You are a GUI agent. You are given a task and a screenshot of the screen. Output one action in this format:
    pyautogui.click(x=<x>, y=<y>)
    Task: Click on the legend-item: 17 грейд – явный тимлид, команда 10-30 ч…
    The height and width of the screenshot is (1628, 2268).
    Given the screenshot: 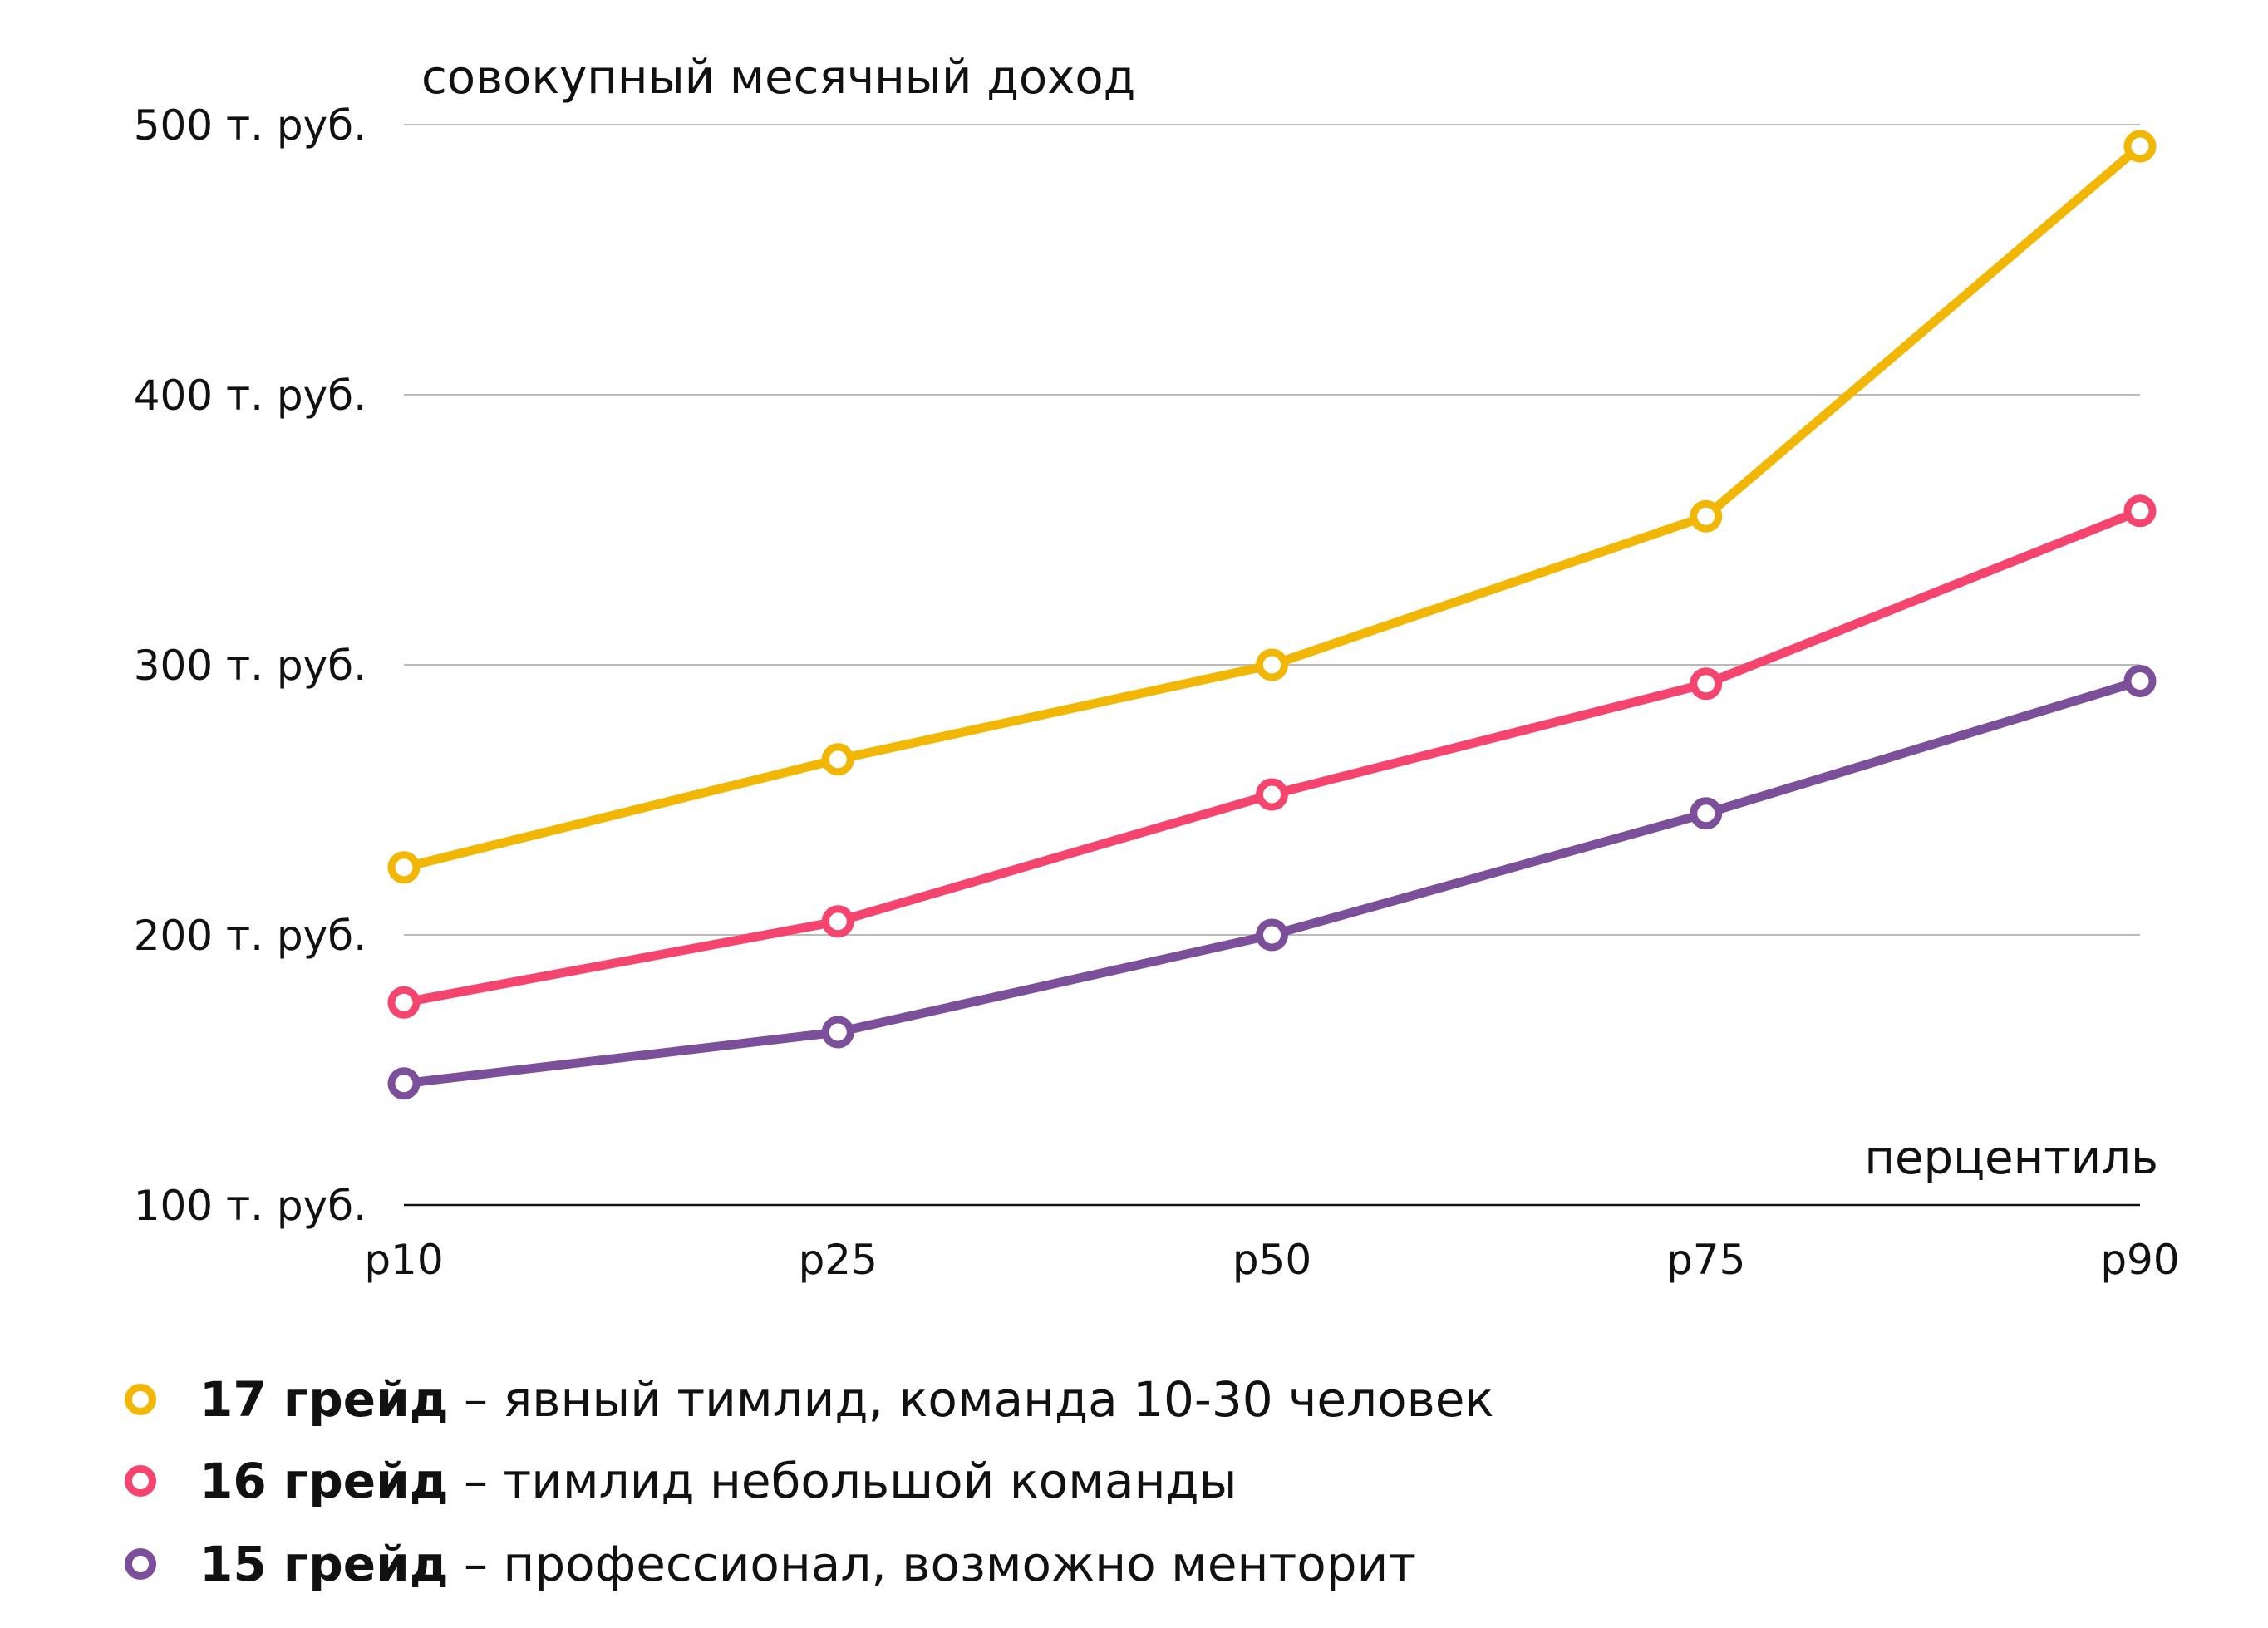 What is the action you would take?
    pyautogui.click(x=809, y=1399)
    